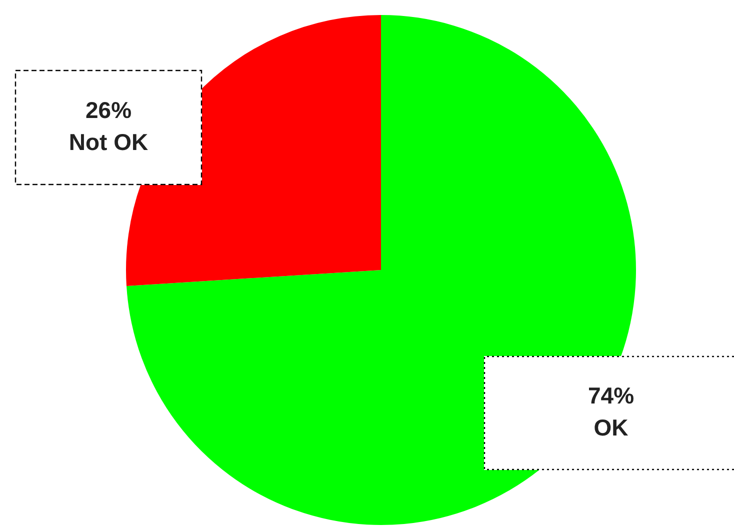  I want to click on slice-label: OK, so click(611, 427).